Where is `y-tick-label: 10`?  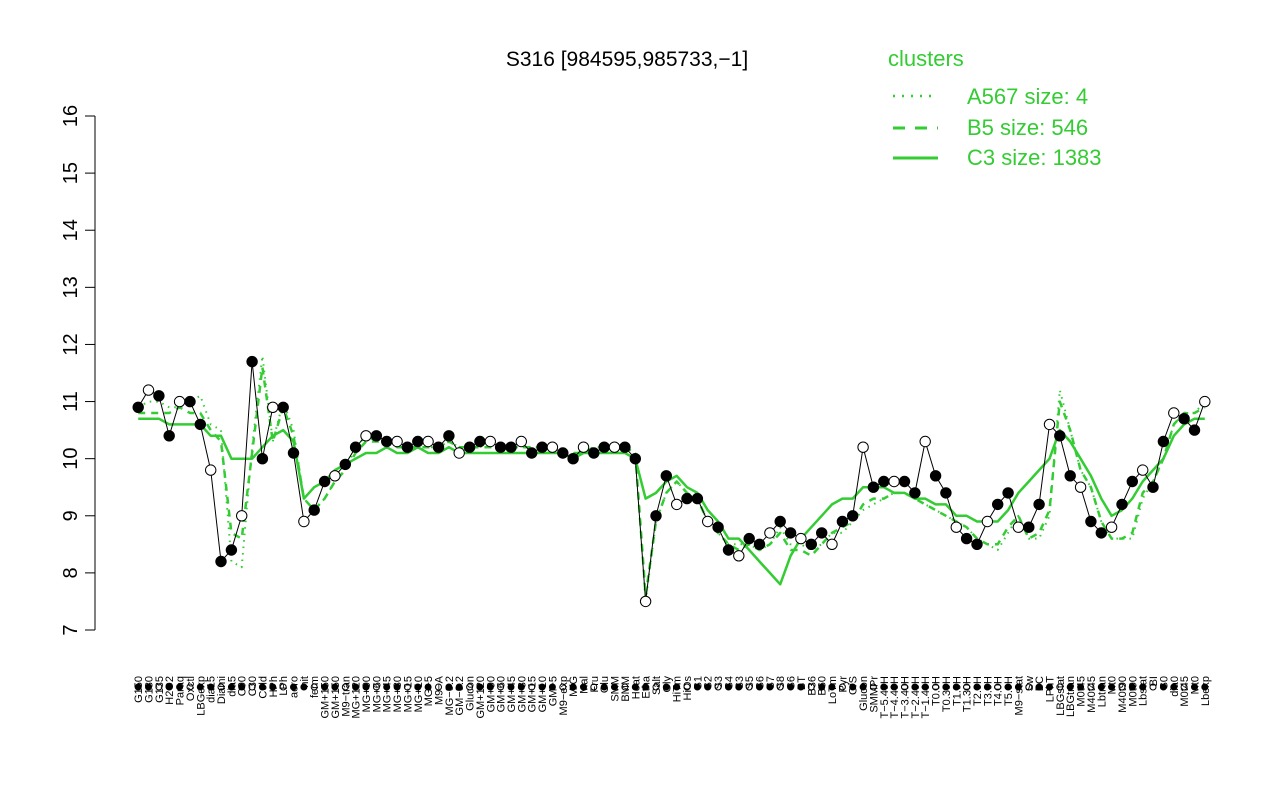
y-tick-label: 10 is located at coordinates (71, 459).